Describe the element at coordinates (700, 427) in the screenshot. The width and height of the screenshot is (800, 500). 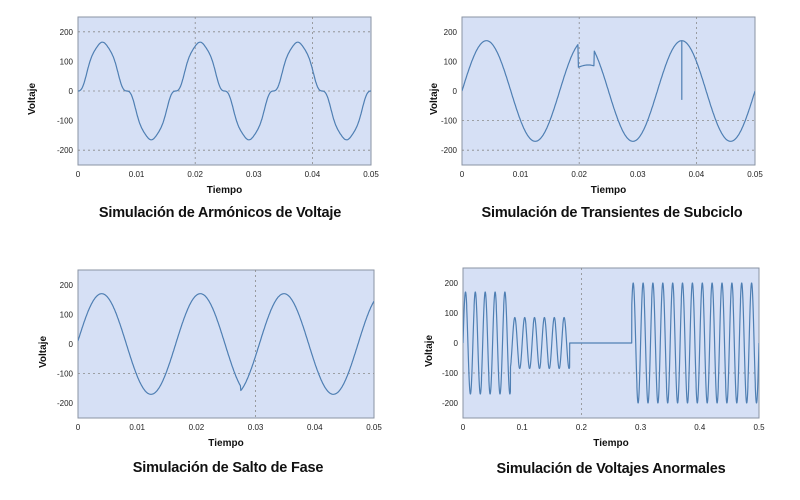
I see `x-tick-label: 0.4` at that location.